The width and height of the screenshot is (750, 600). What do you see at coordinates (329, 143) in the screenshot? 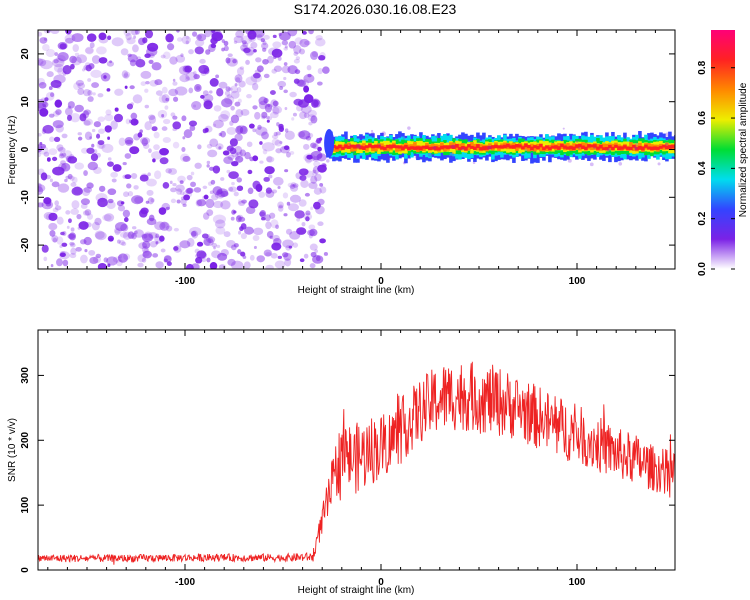
I see `signal-onset-mark` at bounding box center [329, 143].